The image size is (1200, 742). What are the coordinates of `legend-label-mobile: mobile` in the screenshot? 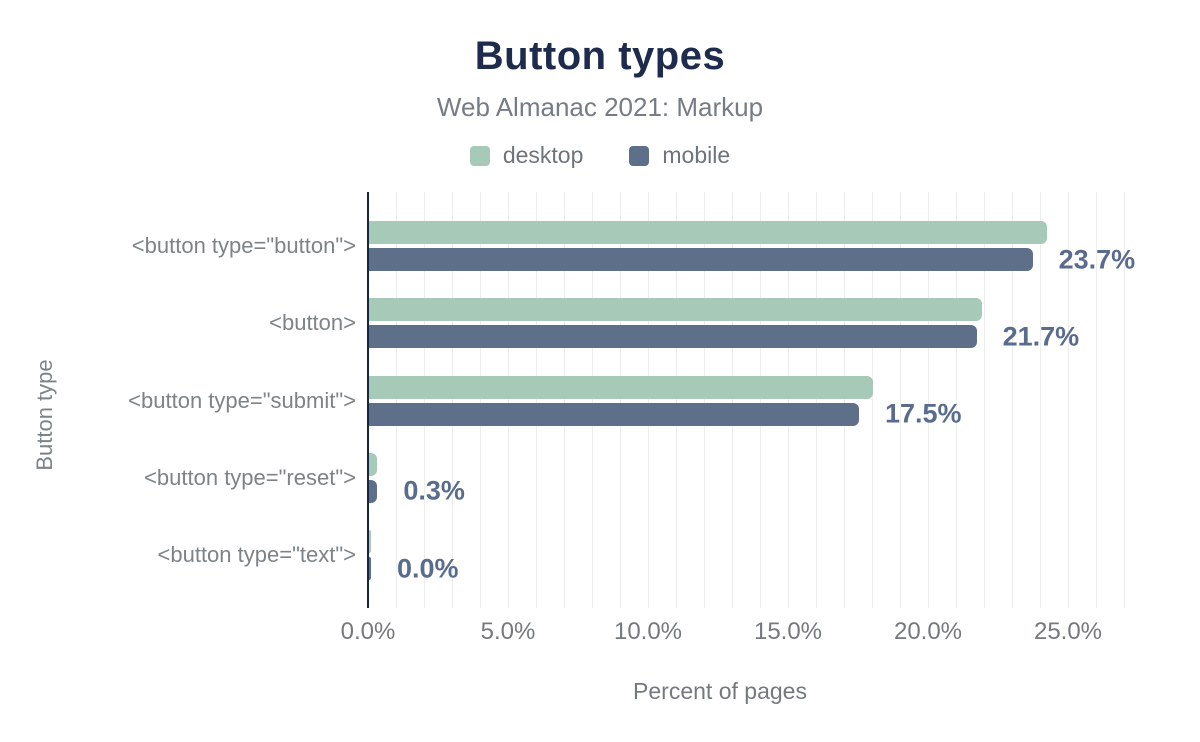 It's located at (696, 155).